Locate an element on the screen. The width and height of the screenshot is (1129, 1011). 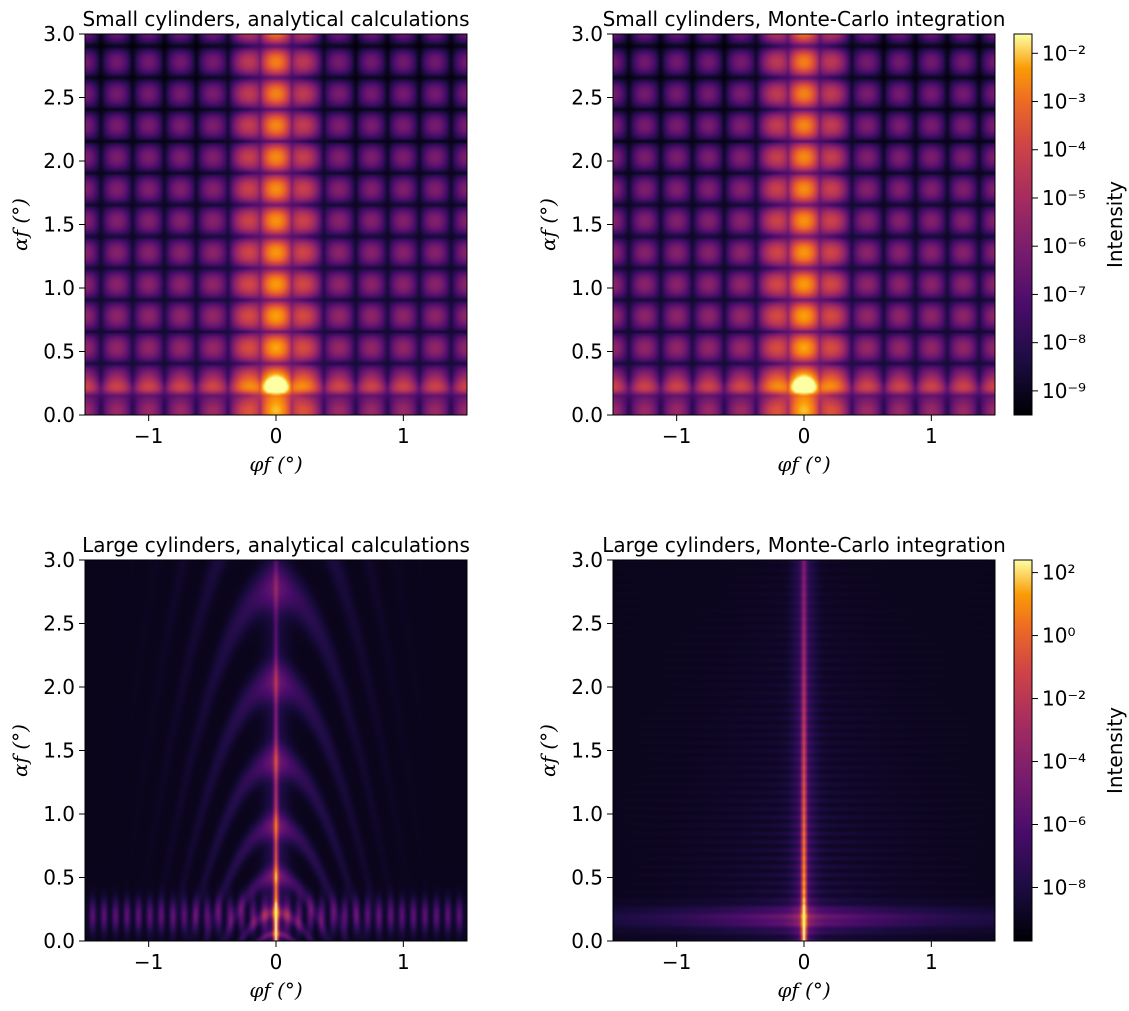
chart-title: Small cylinders, Monte-Carlo integration is located at coordinates (804, 19).